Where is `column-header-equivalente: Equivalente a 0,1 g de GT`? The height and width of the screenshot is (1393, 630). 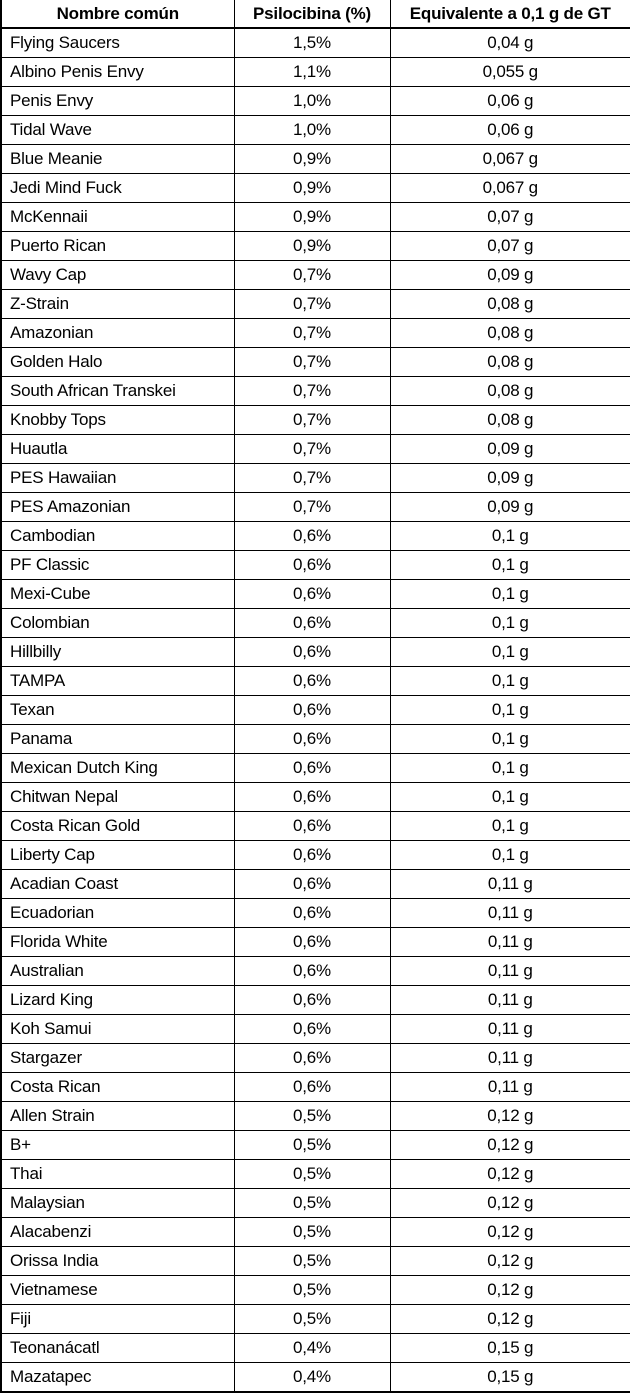
column-header-equivalente: Equivalente a 0,1 g de GT is located at coordinates (509, 14).